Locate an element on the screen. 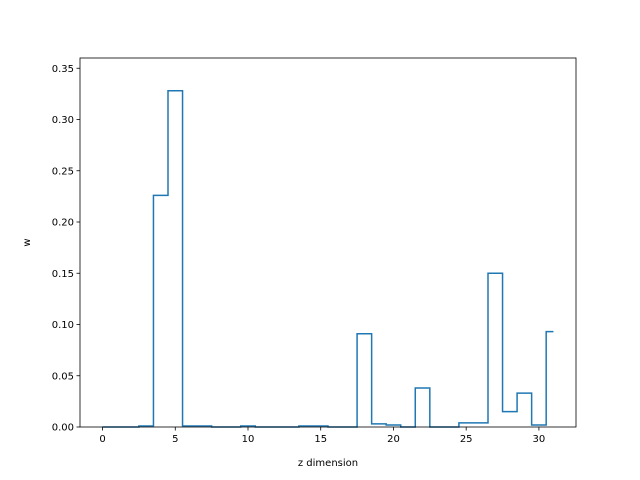  x-tick-label: 20 is located at coordinates (393, 439).